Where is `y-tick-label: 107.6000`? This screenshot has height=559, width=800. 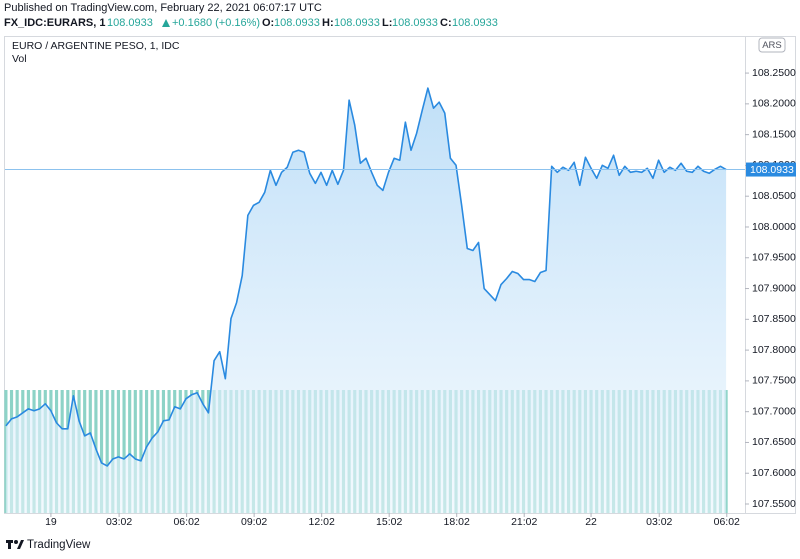 y-tick-label: 107.6000 is located at coordinates (774, 473).